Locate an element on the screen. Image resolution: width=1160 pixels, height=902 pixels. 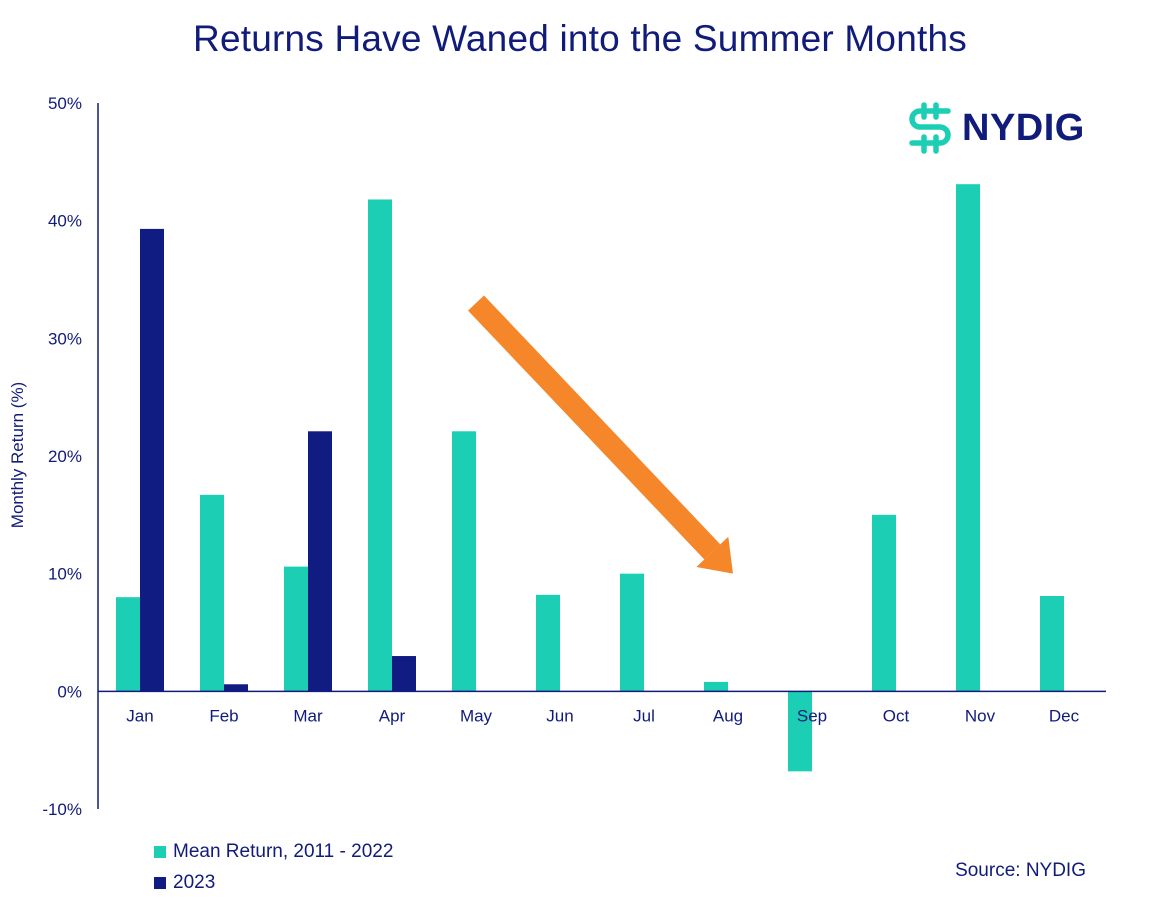
bar-mean-apr is located at coordinates (380, 445).